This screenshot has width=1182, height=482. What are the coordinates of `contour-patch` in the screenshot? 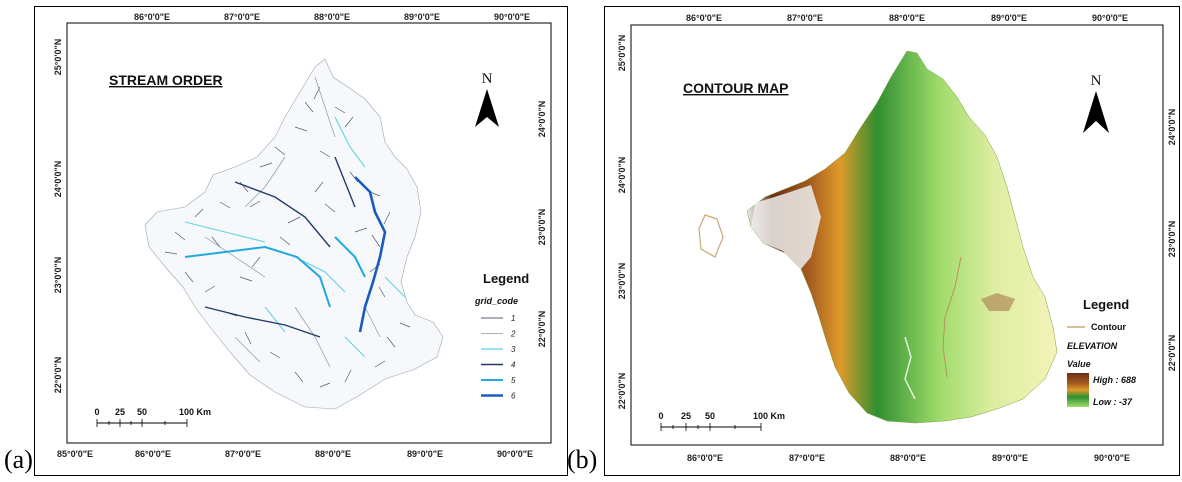 It's located at (998, 302).